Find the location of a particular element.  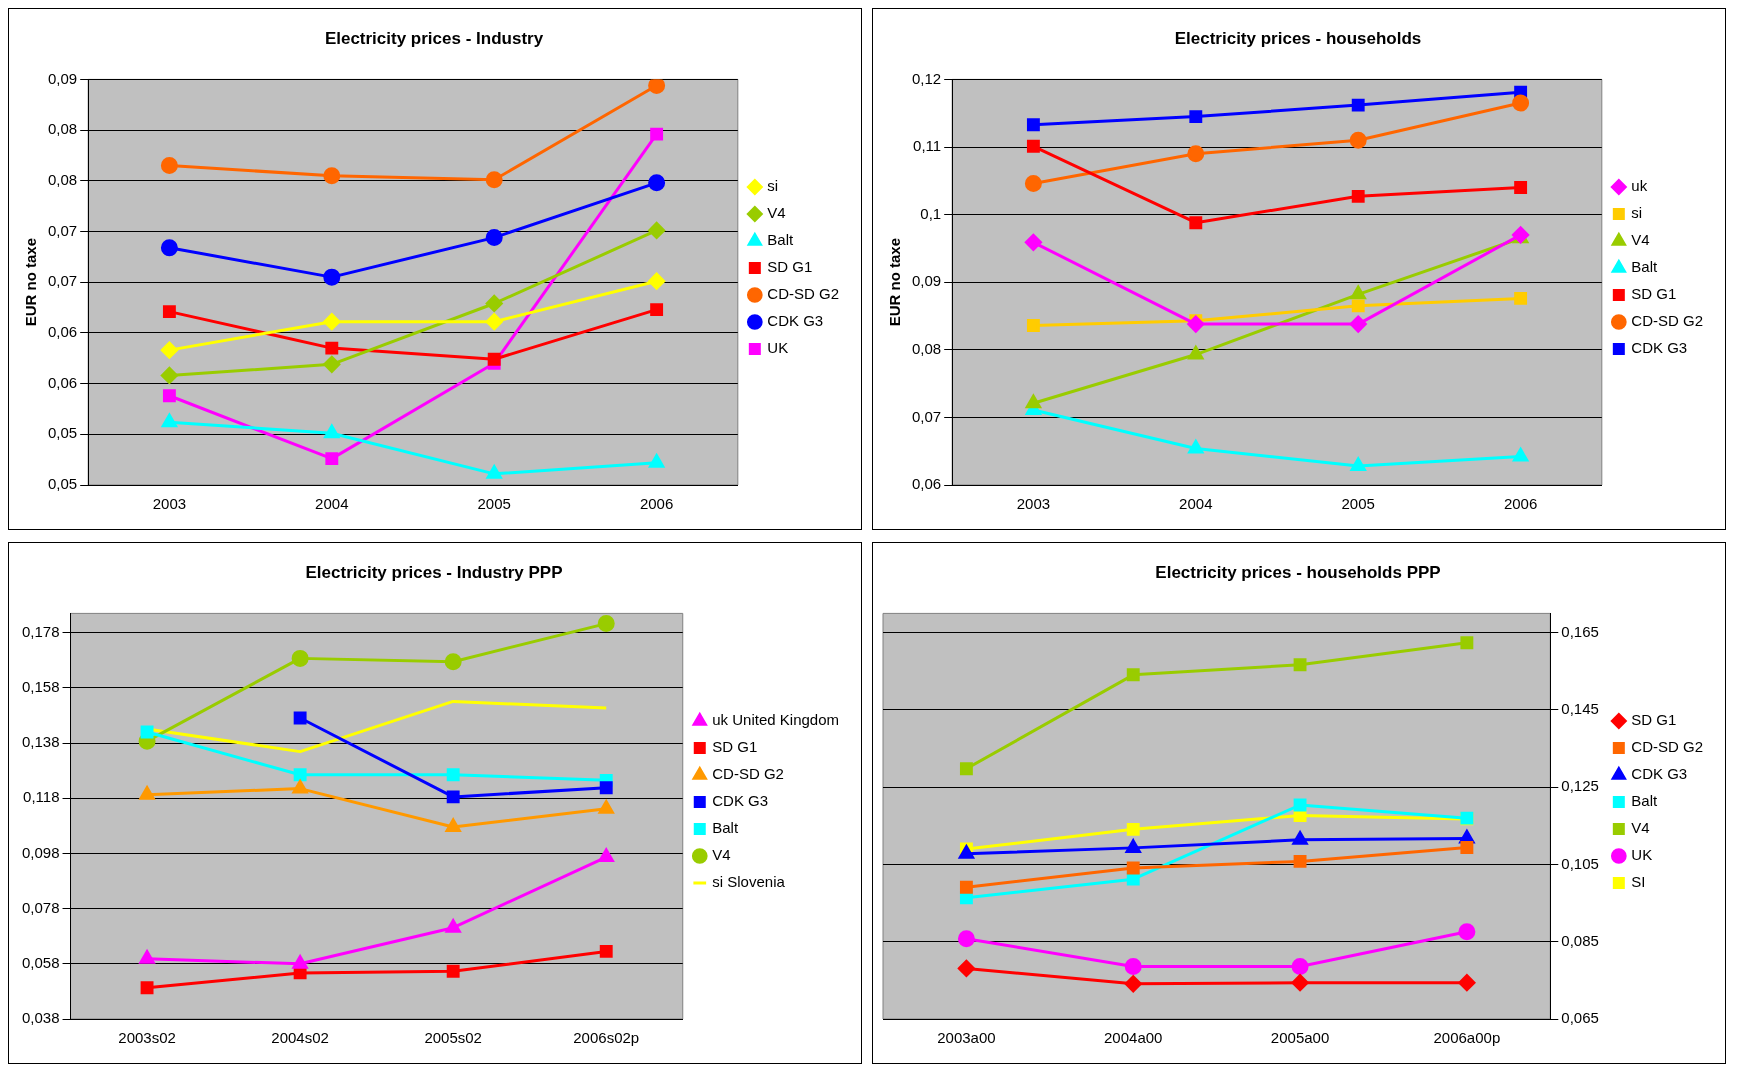

y2-tick-label: 0,125 is located at coordinates (1580, 786).